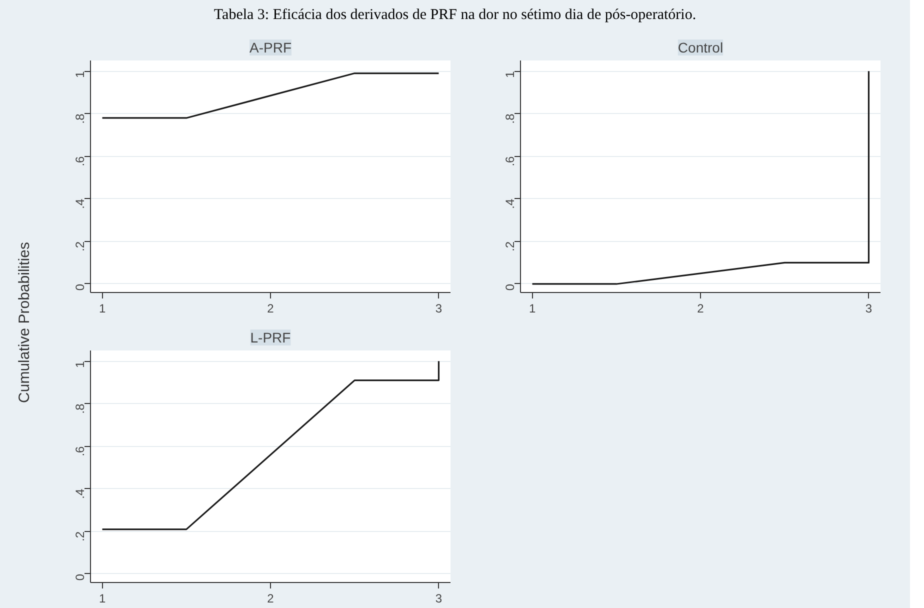 The width and height of the screenshot is (924, 608). I want to click on y-axis-title: Cumulative Probabilities, so click(24, 322).